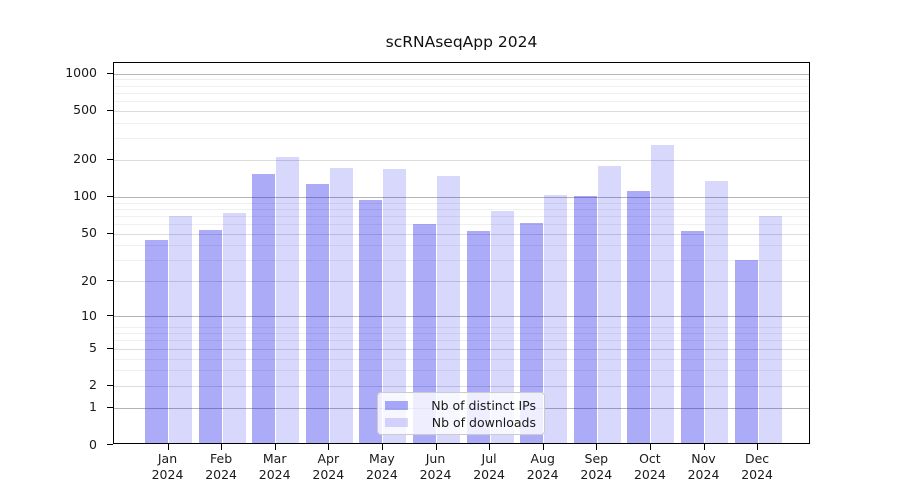 This screenshot has width=900, height=500. What do you see at coordinates (221, 458) in the screenshot?
I see `x-tick-month: Feb` at bounding box center [221, 458].